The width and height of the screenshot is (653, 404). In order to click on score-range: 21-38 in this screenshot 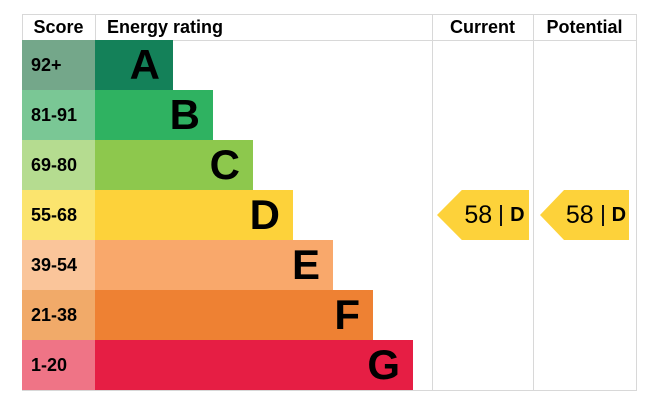, I will do `click(58, 315)`.